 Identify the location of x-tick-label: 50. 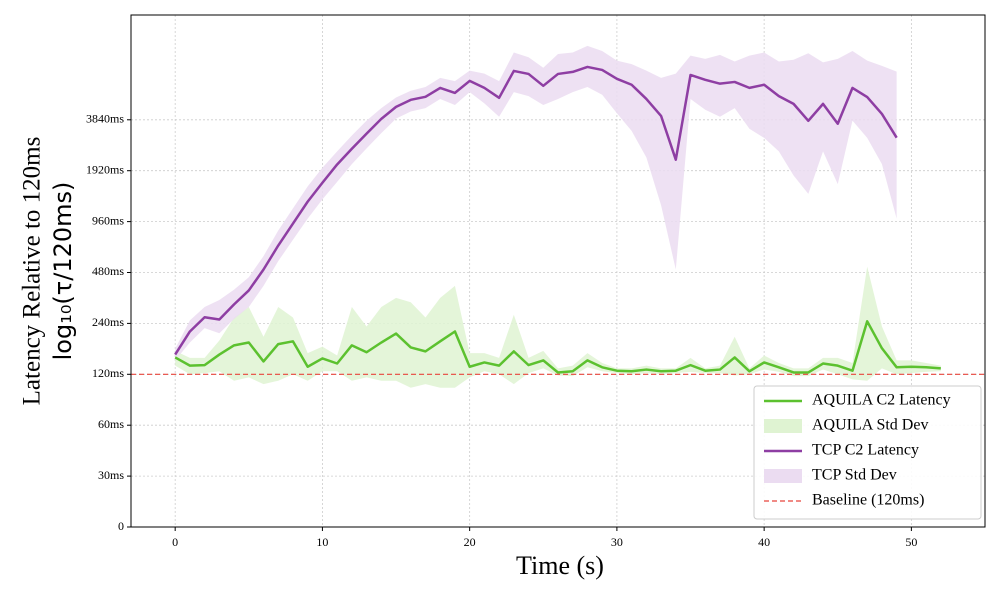
(911, 542).